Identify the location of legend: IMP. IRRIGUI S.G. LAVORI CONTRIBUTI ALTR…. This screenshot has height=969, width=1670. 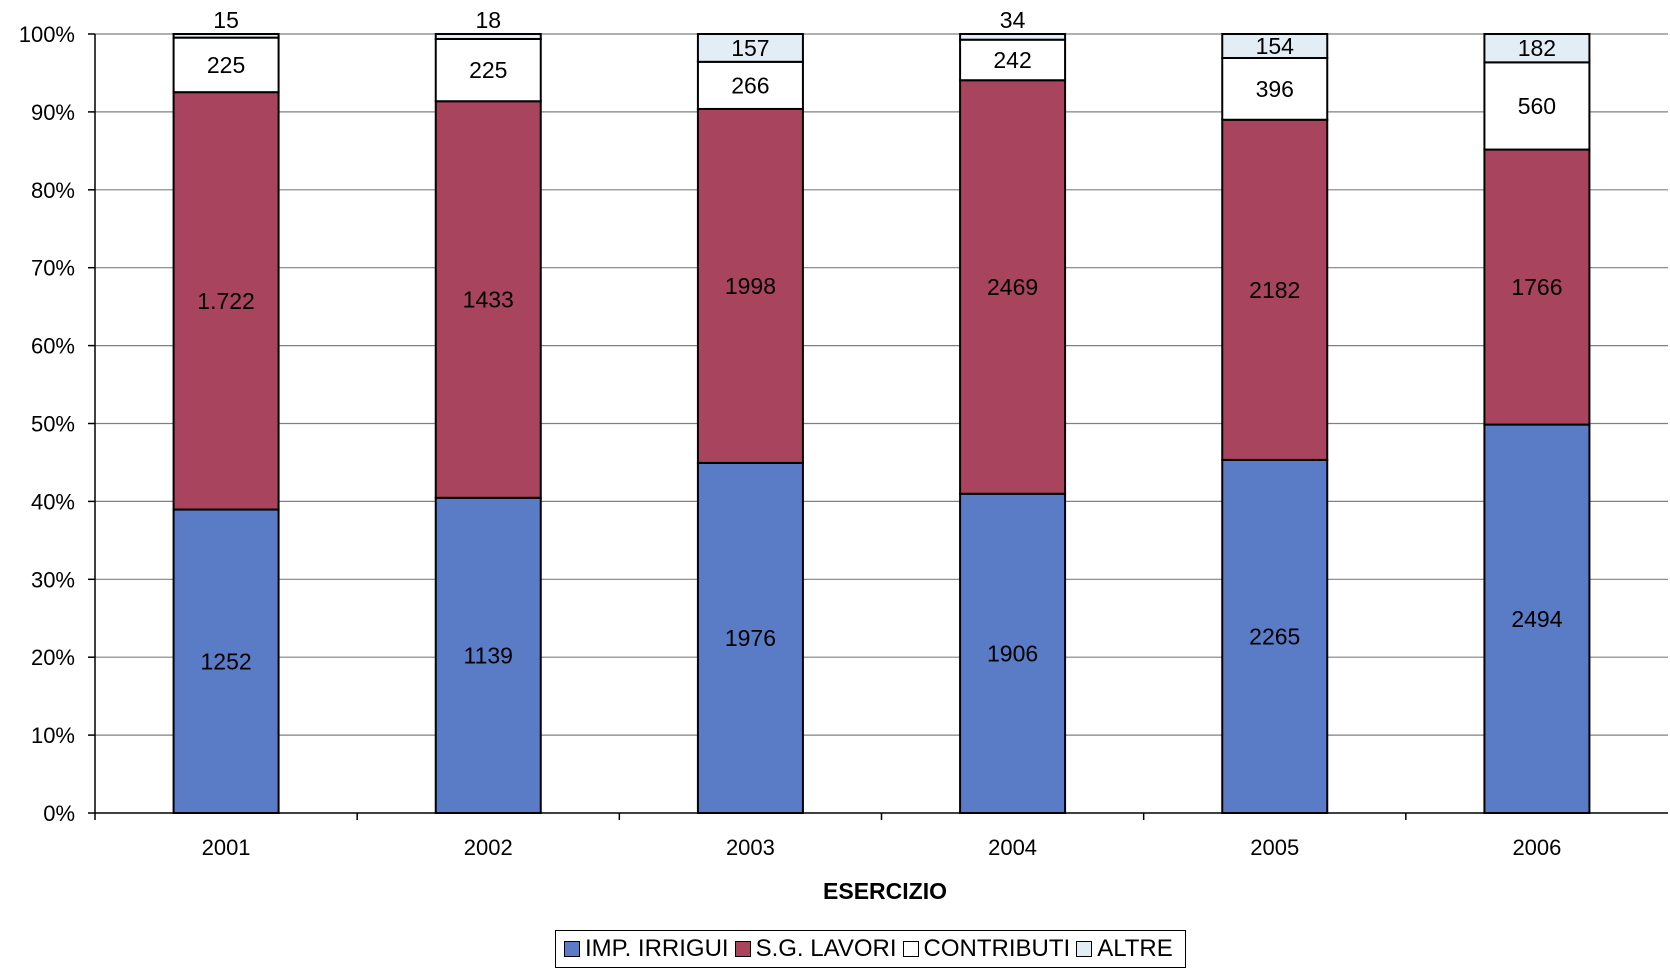
(870, 949).